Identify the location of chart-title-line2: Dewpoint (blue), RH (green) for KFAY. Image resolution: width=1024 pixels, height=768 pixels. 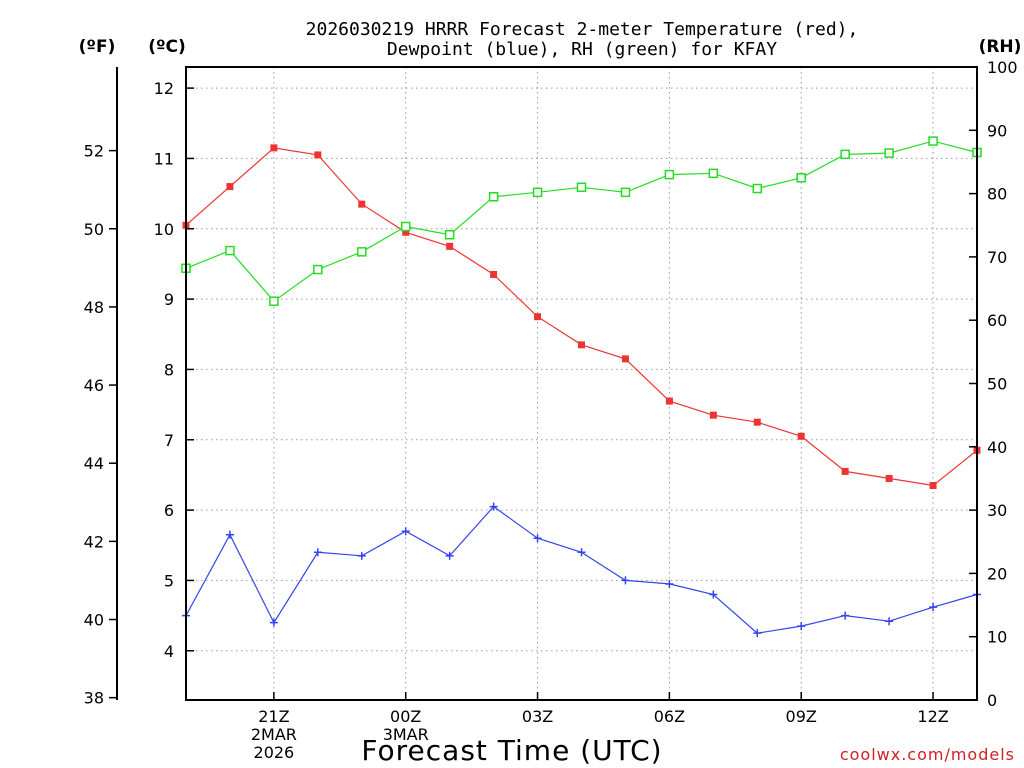
(582, 49).